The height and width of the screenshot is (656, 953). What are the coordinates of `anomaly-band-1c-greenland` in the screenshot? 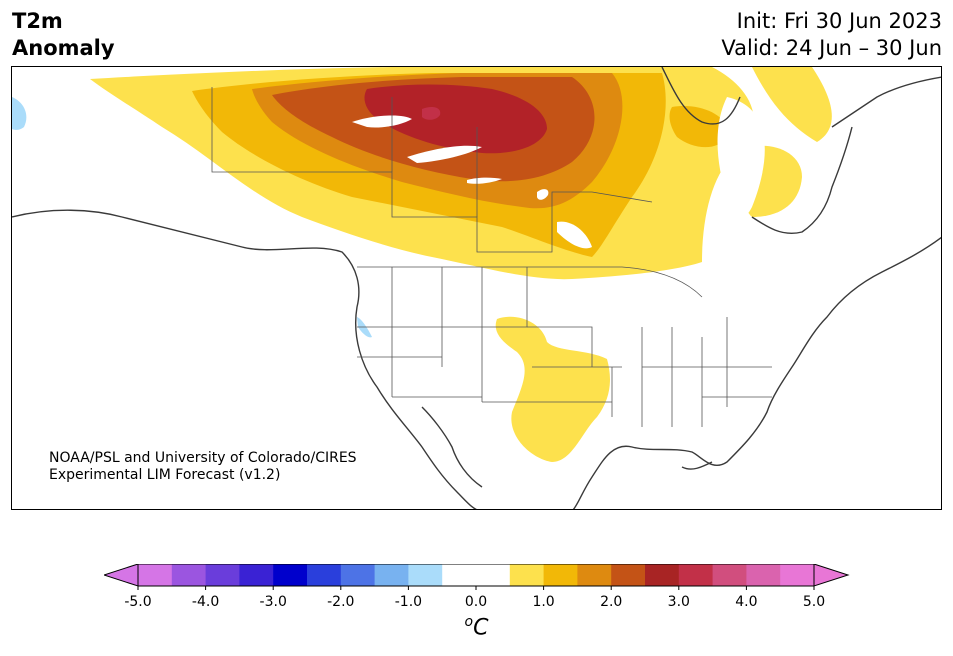 It's located at (792, 104).